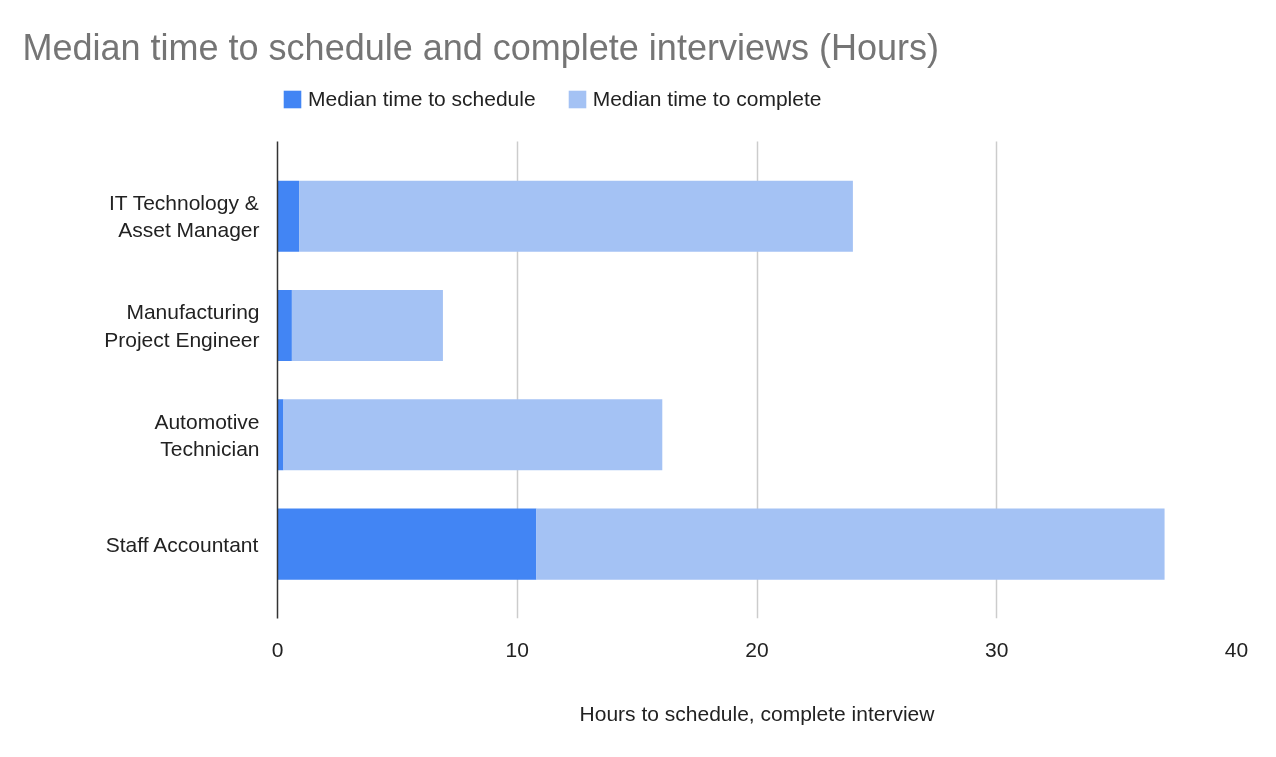 The image size is (1276, 757). Describe the element at coordinates (184, 216) in the screenshot. I see `y-tick-label: IT Technology & Asset Manager` at that location.